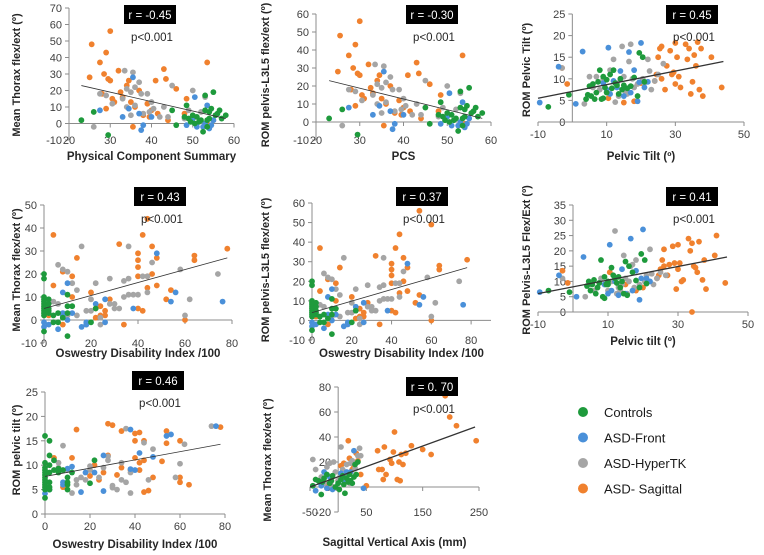  I want to click on x-tick-label: -50, so click(310, 513).